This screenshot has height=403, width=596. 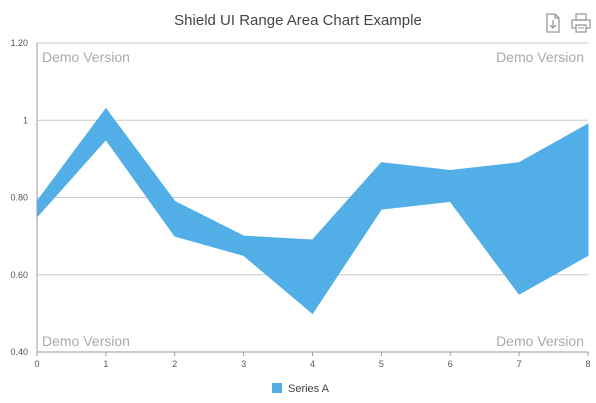 I want to click on x-tick-label: 4, so click(x=312, y=364).